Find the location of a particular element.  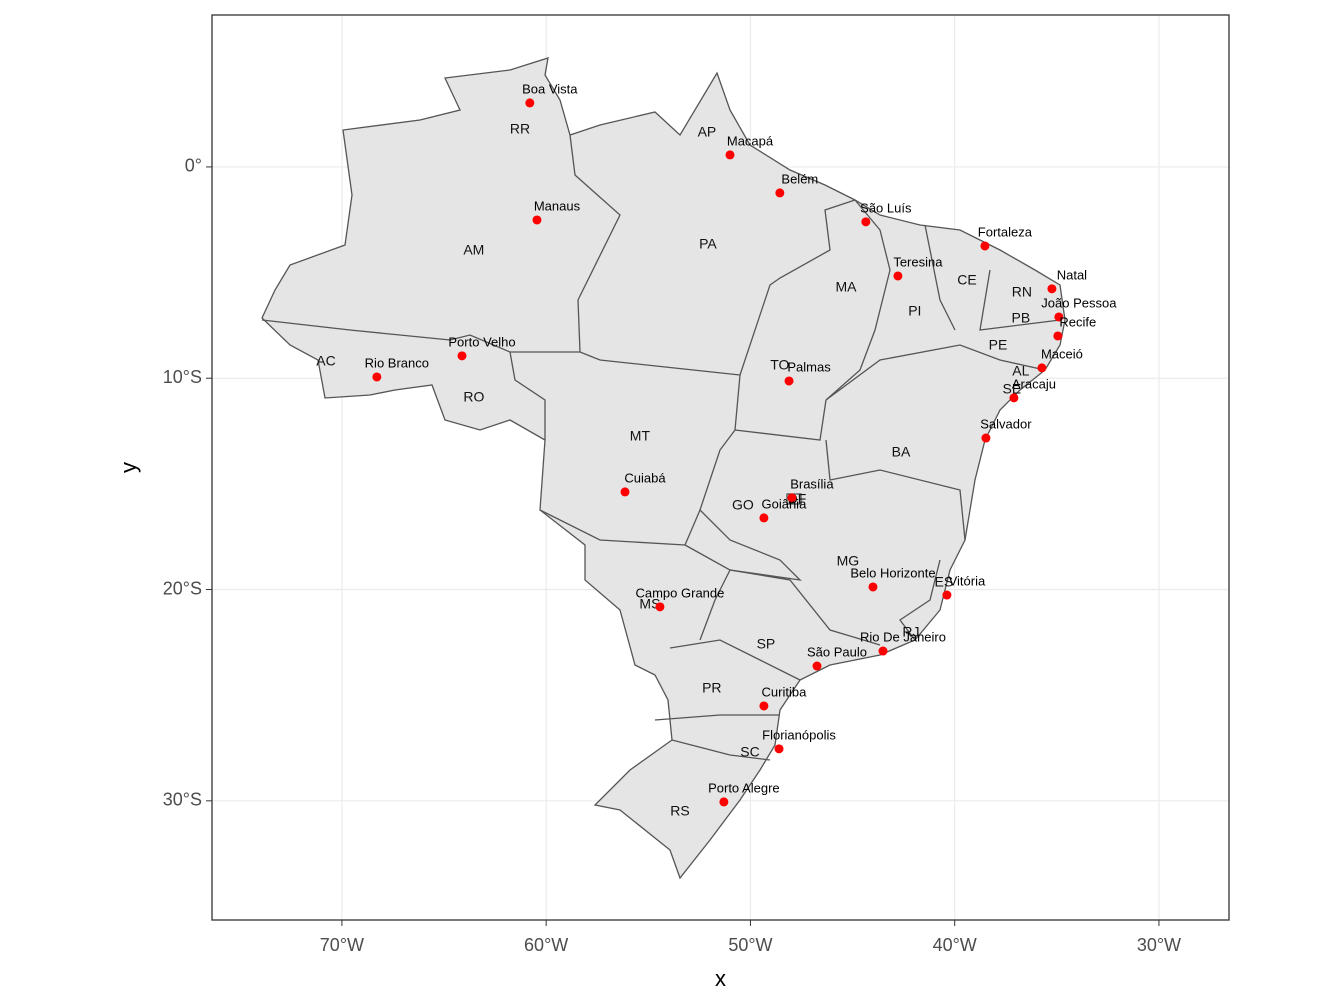

city-label: Belém is located at coordinates (799, 178).